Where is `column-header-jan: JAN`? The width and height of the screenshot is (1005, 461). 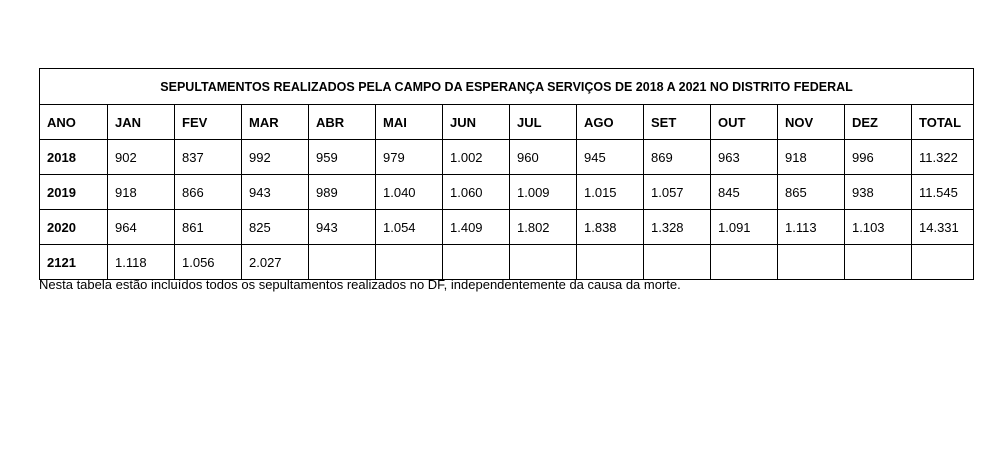
column-header-jan: JAN is located at coordinates (141, 122).